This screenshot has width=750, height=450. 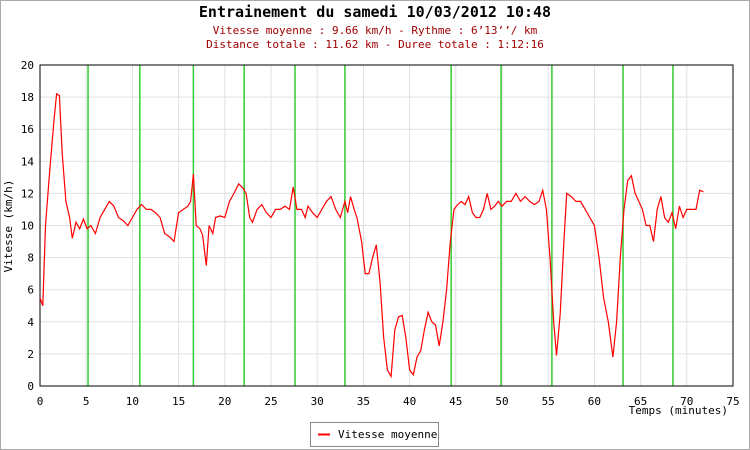 I want to click on x-tick-label: 30, so click(x=317, y=401).